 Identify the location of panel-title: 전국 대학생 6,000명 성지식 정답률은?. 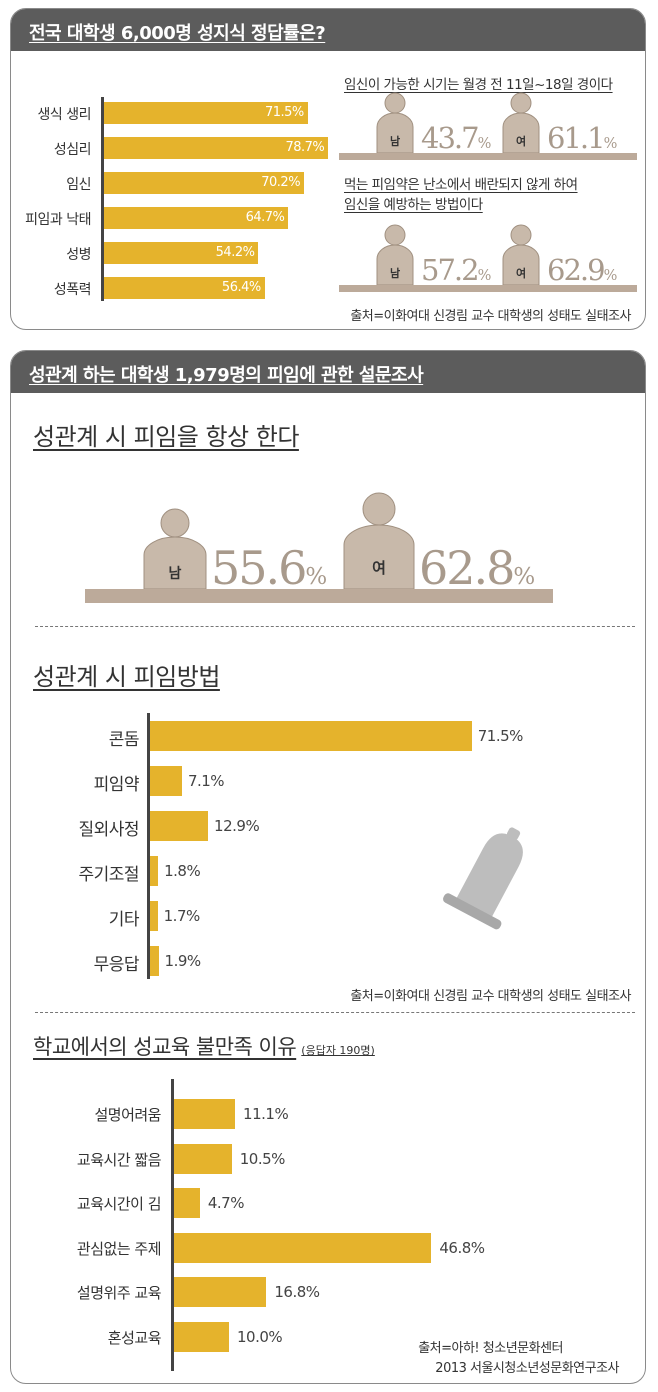
(177, 33).